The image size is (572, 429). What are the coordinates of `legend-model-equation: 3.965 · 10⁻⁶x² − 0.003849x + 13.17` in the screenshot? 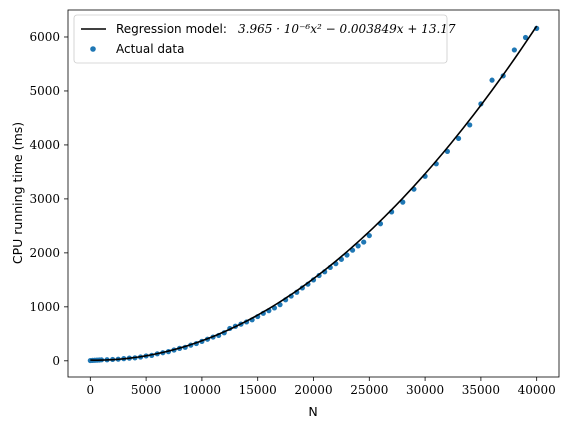 It's located at (347, 29).